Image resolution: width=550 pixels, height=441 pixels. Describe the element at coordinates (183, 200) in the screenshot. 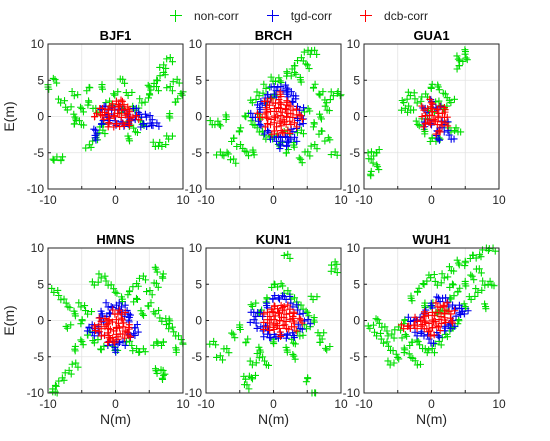

I see `x-tick-label: 10` at that location.